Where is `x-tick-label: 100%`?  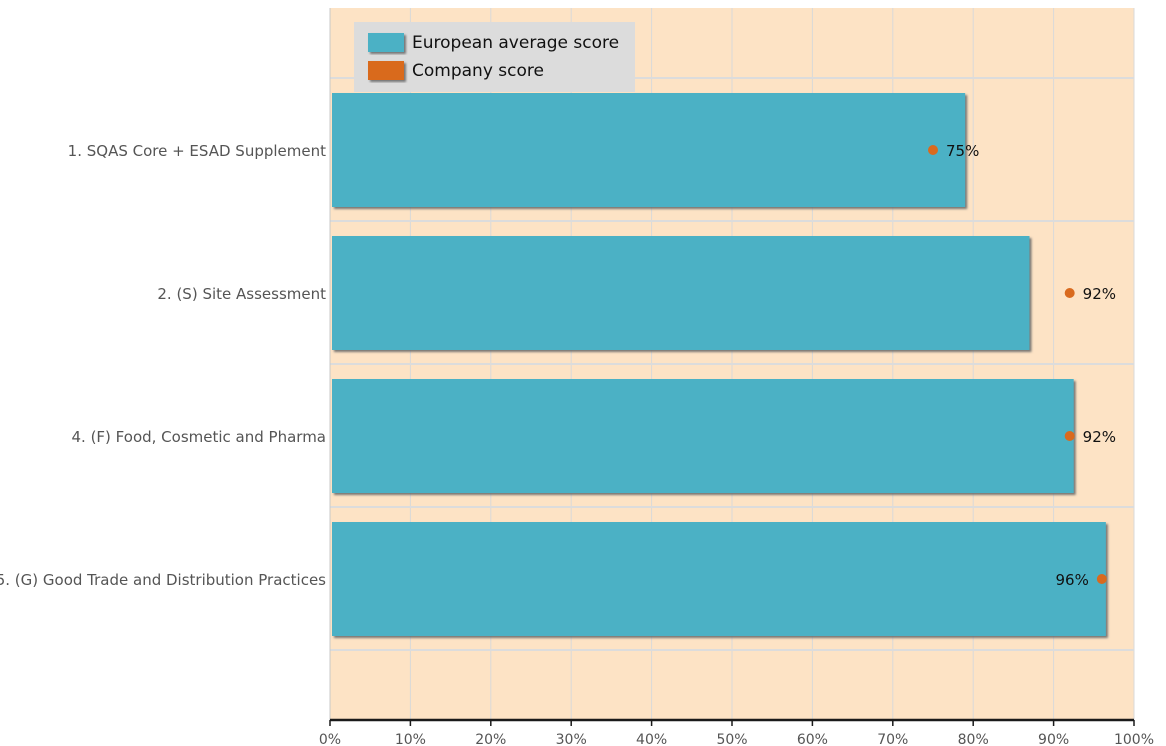 x-tick-label: 100% is located at coordinates (1134, 739).